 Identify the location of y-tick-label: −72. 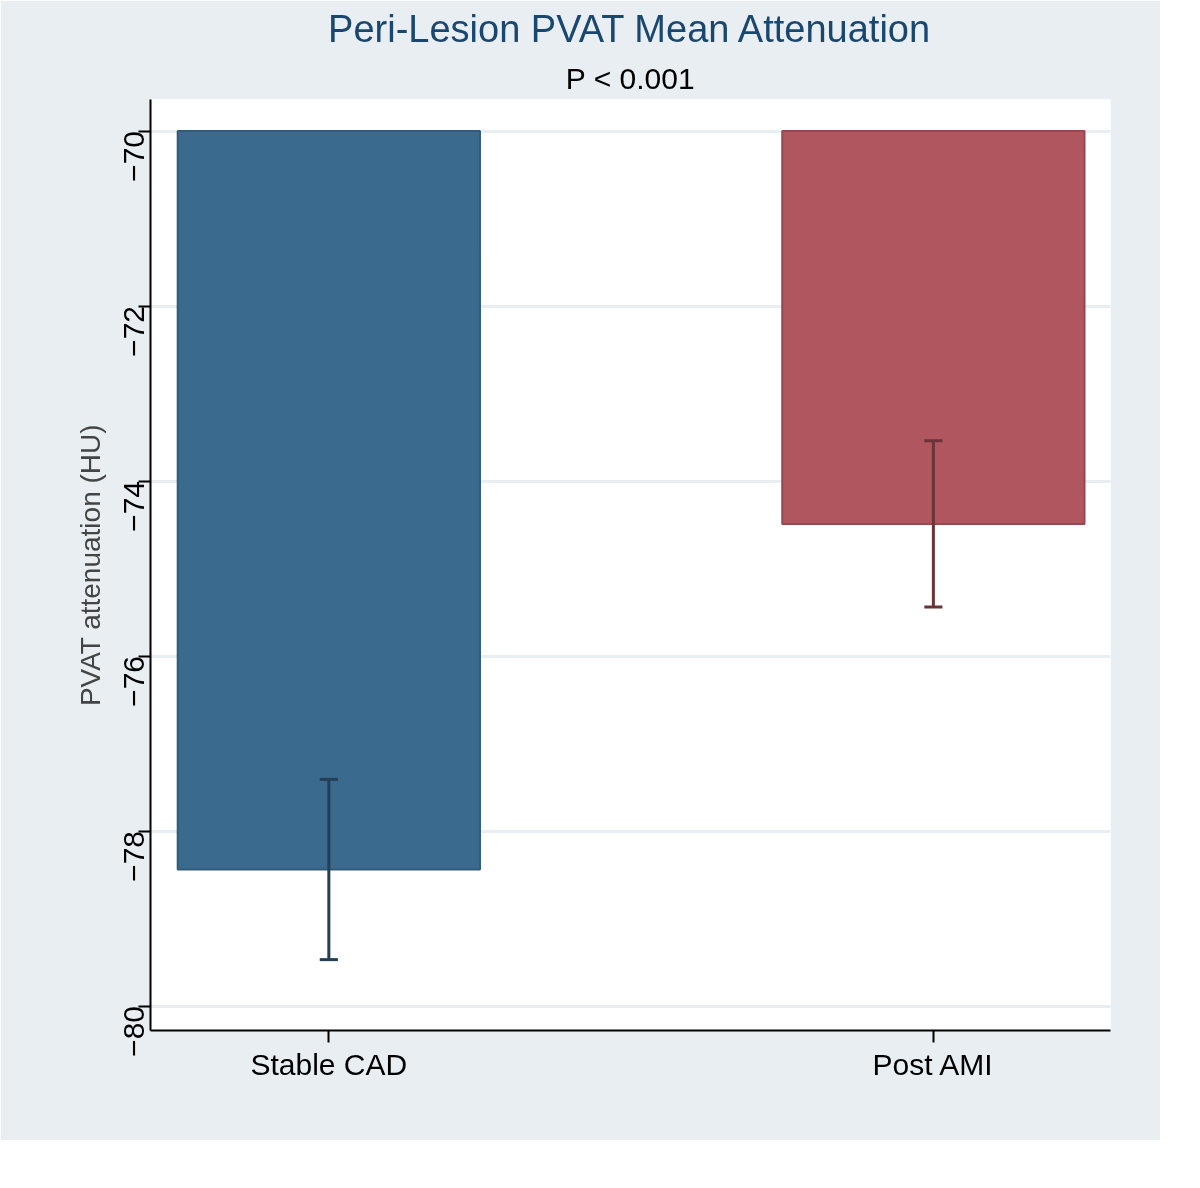
(133, 331).